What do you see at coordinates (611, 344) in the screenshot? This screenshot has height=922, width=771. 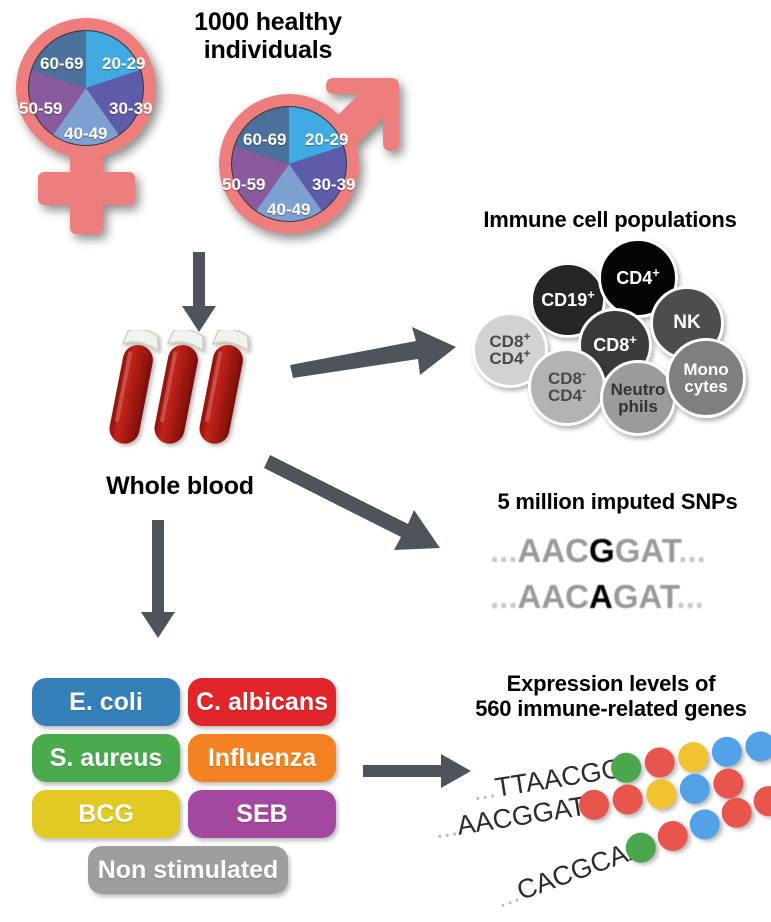 I see `cell-label-cd8: CD8` at bounding box center [611, 344].